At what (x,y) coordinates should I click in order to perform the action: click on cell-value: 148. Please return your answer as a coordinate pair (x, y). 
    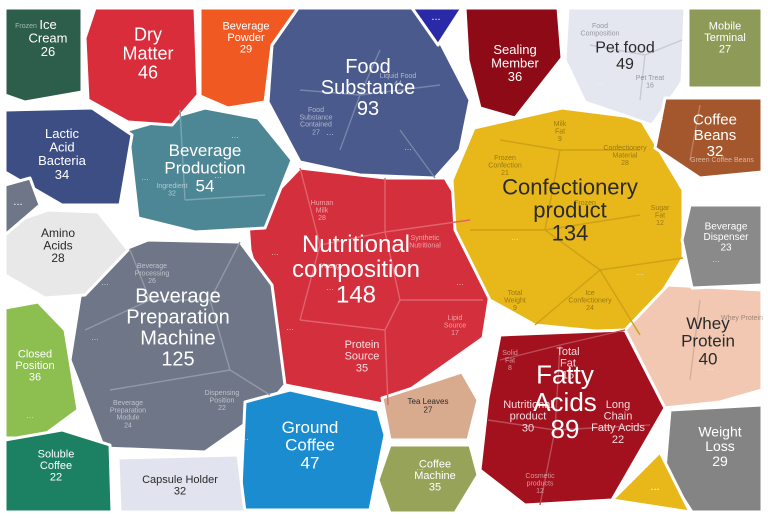
    Looking at the image, I should click on (356, 294).